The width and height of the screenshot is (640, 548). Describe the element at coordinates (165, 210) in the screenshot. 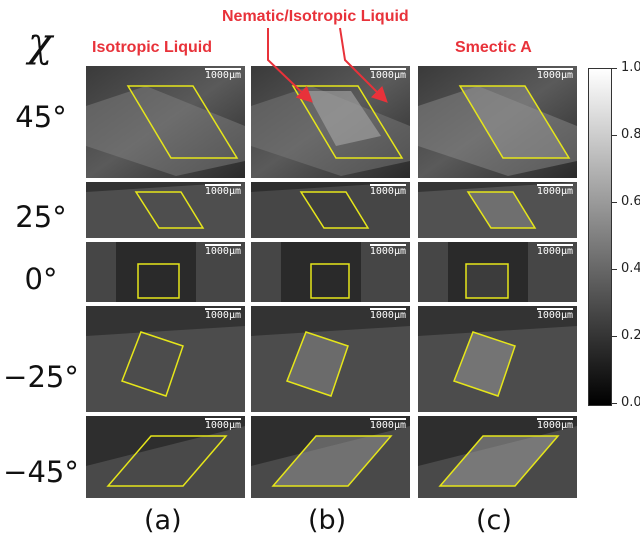

I see `panel-25-a: 1000μm` at that location.